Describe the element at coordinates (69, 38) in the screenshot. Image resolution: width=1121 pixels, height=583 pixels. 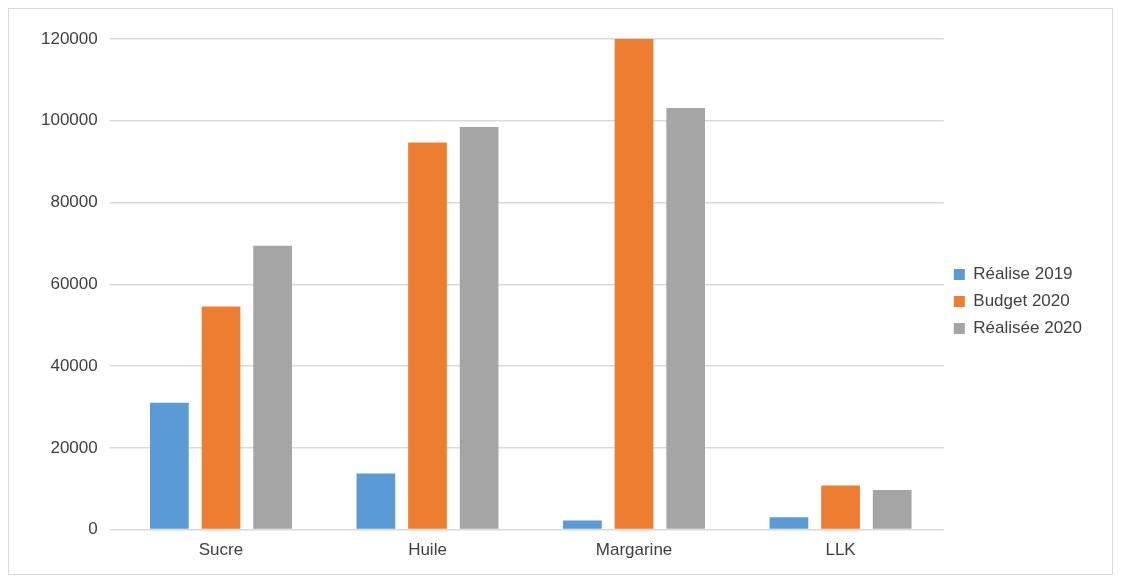
I see `y-tick-label: 120000` at that location.